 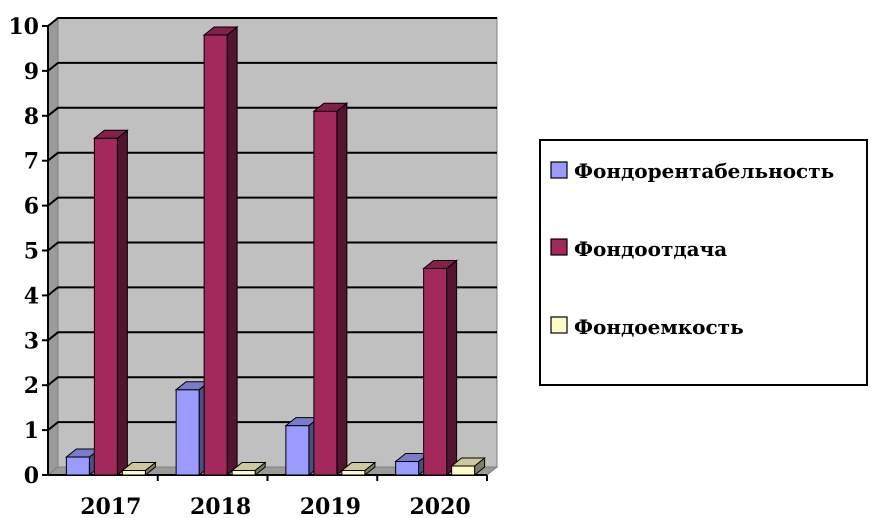 I want to click on bar-2-2018, so click(x=220, y=251).